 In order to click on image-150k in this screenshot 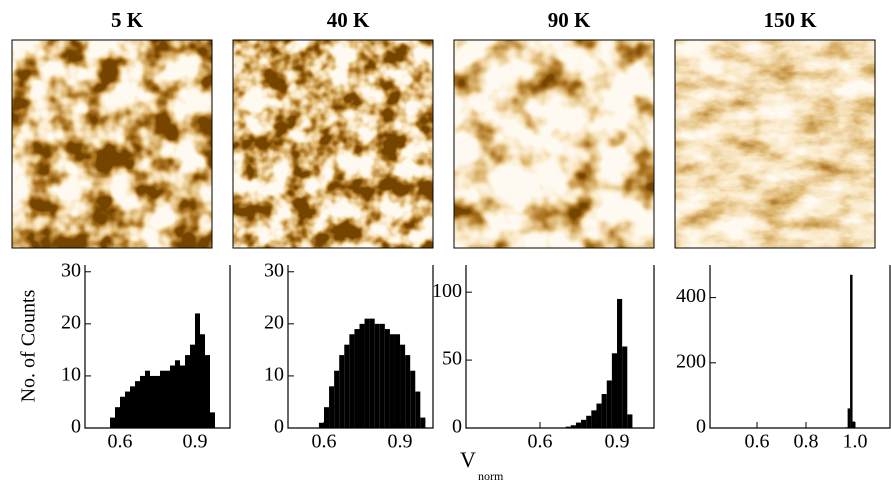, I will do `click(775, 144)`.